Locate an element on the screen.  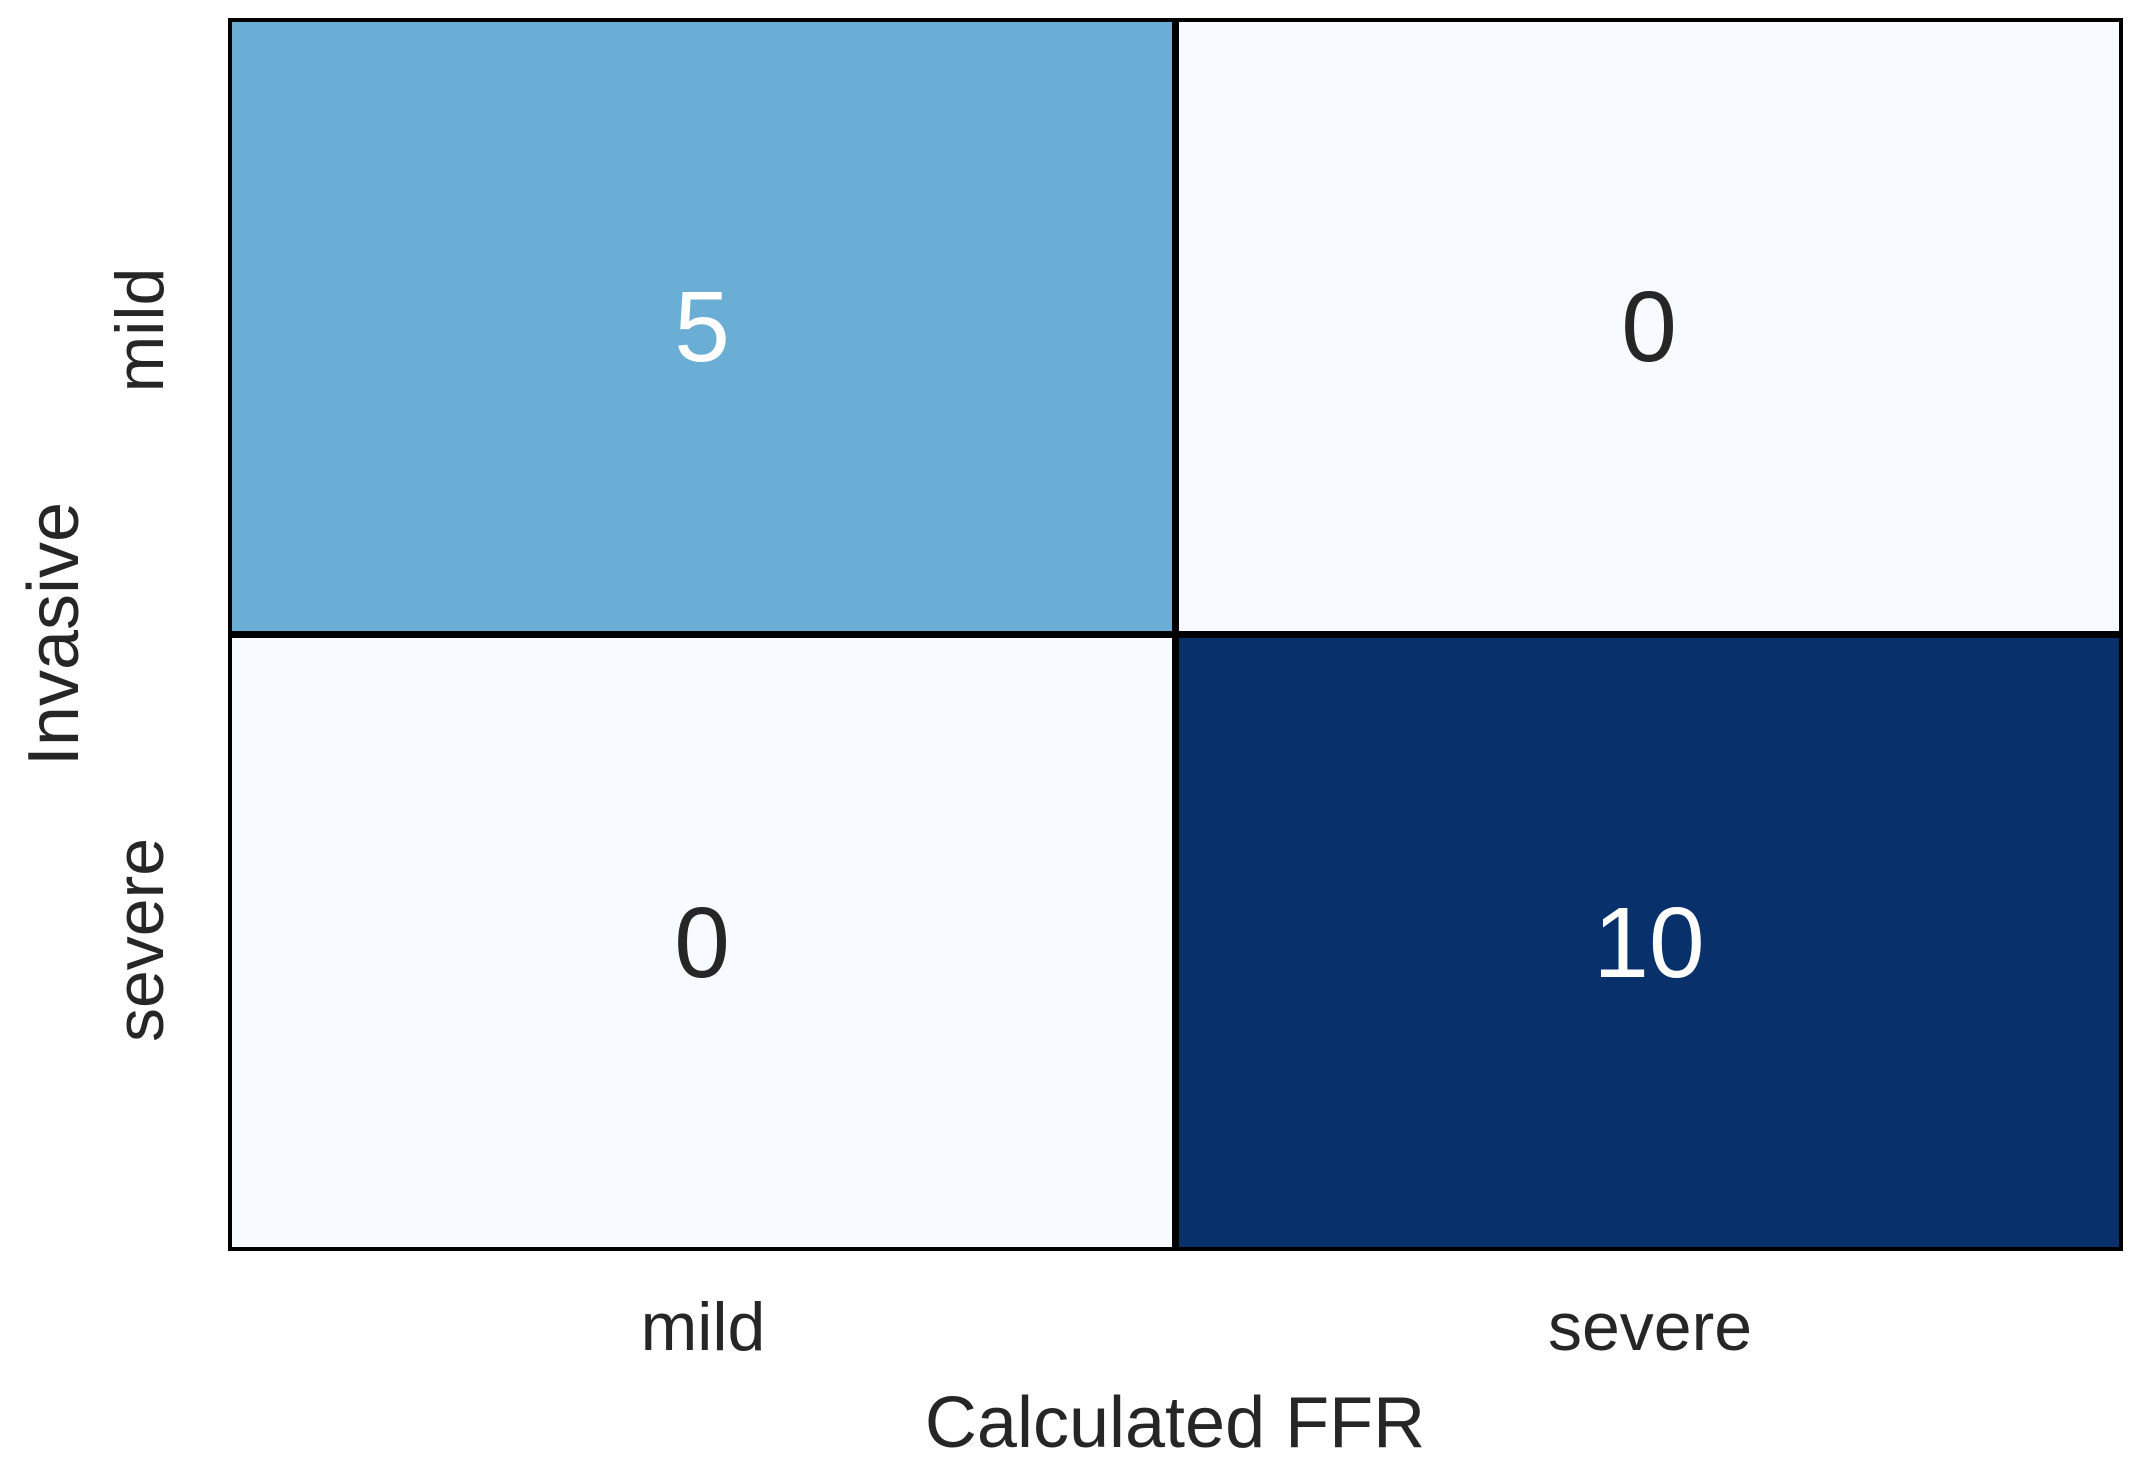
y-tick-label-mild: mild is located at coordinates (140, 330).